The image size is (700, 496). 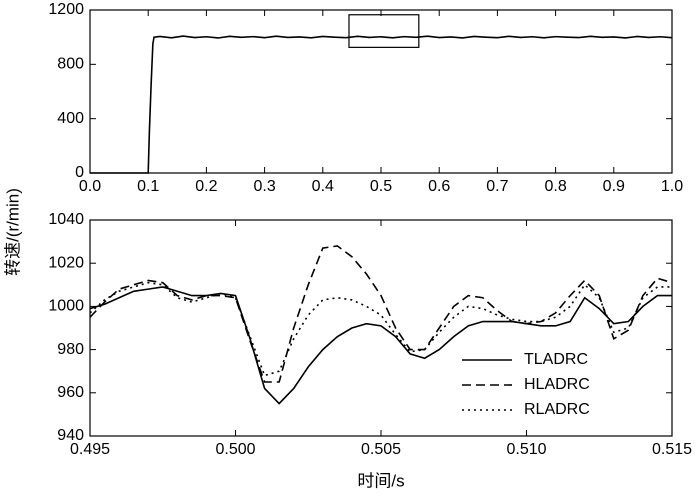 I want to click on y-tick-label: 0, so click(x=79, y=172).